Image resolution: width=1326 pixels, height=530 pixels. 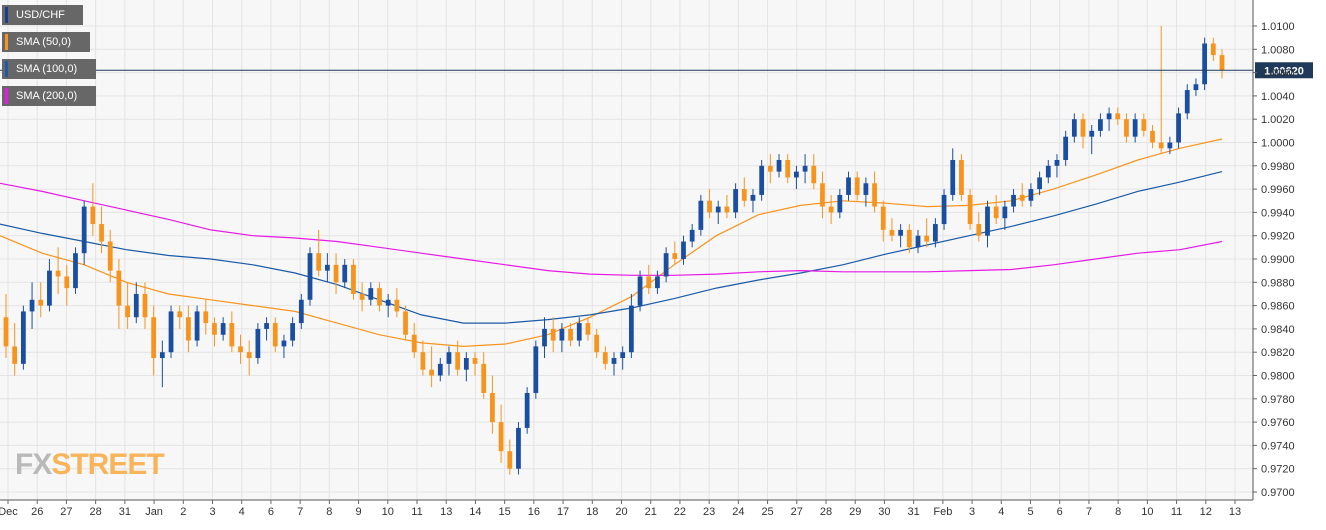 I want to click on logo-fx: FX, so click(x=33, y=464).